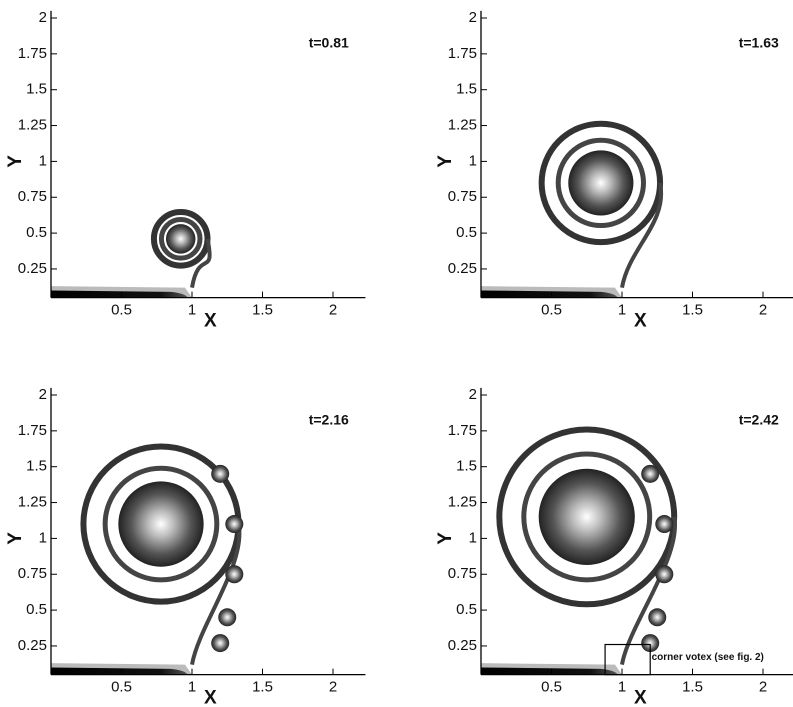 This screenshot has width=793, height=707. I want to click on annotation-box, so click(627, 659).